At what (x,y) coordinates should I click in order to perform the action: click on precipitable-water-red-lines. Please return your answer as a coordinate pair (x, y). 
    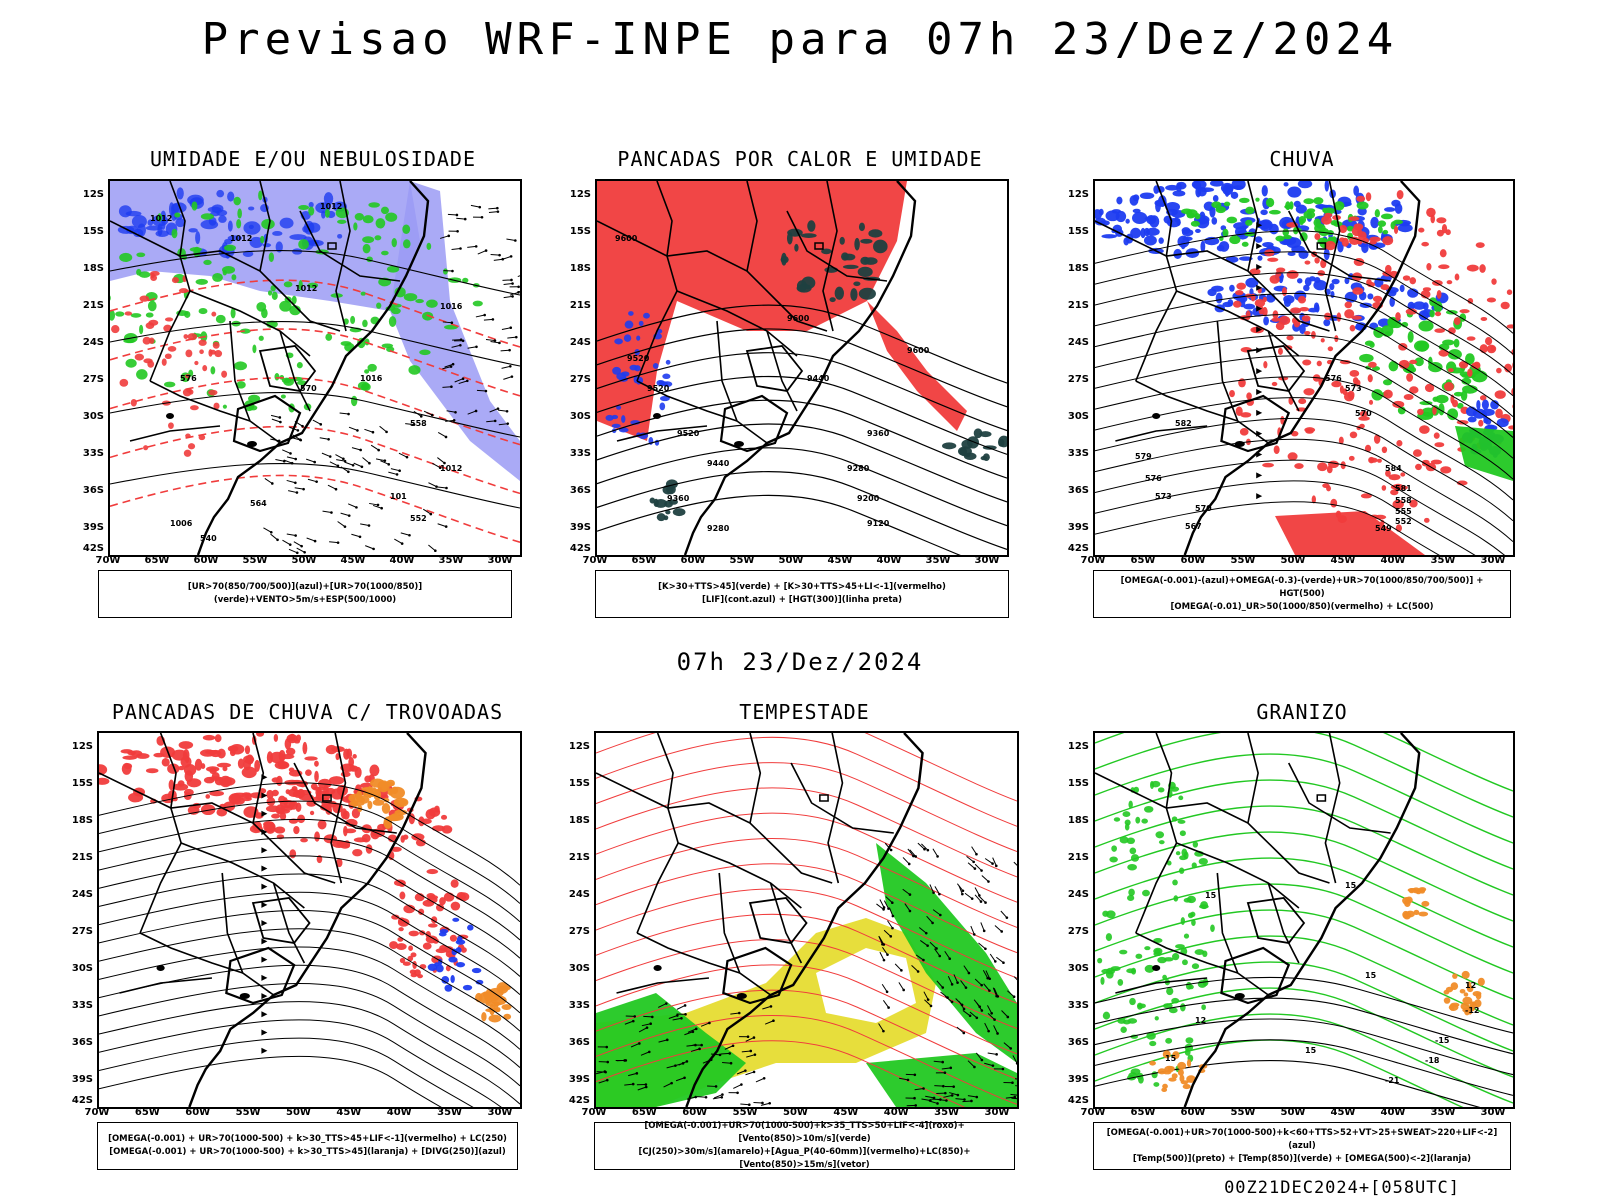
    Looking at the image, I should click on (806, 920).